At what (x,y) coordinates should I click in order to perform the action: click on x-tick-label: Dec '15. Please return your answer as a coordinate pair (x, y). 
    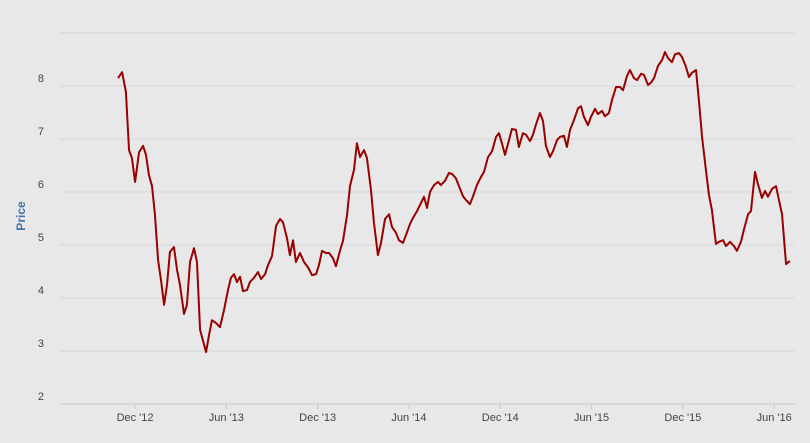
    Looking at the image, I should click on (682, 418).